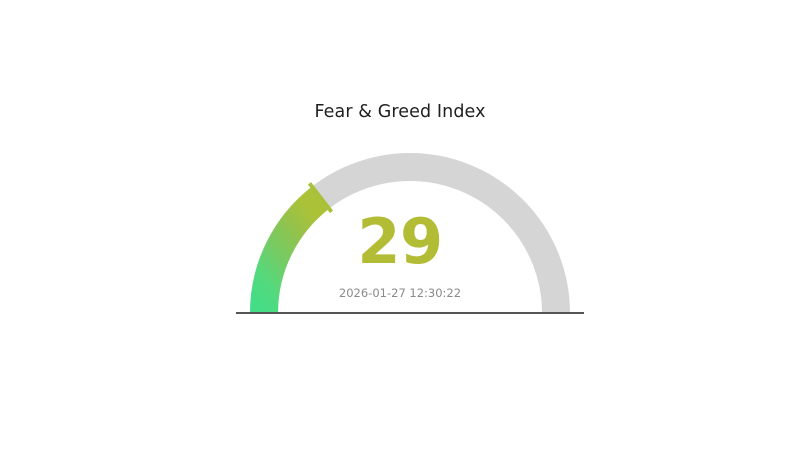 Image resolution: width=800 pixels, height=450 pixels. Describe the element at coordinates (410, 313) in the screenshot. I see `gauge-baseline` at that location.